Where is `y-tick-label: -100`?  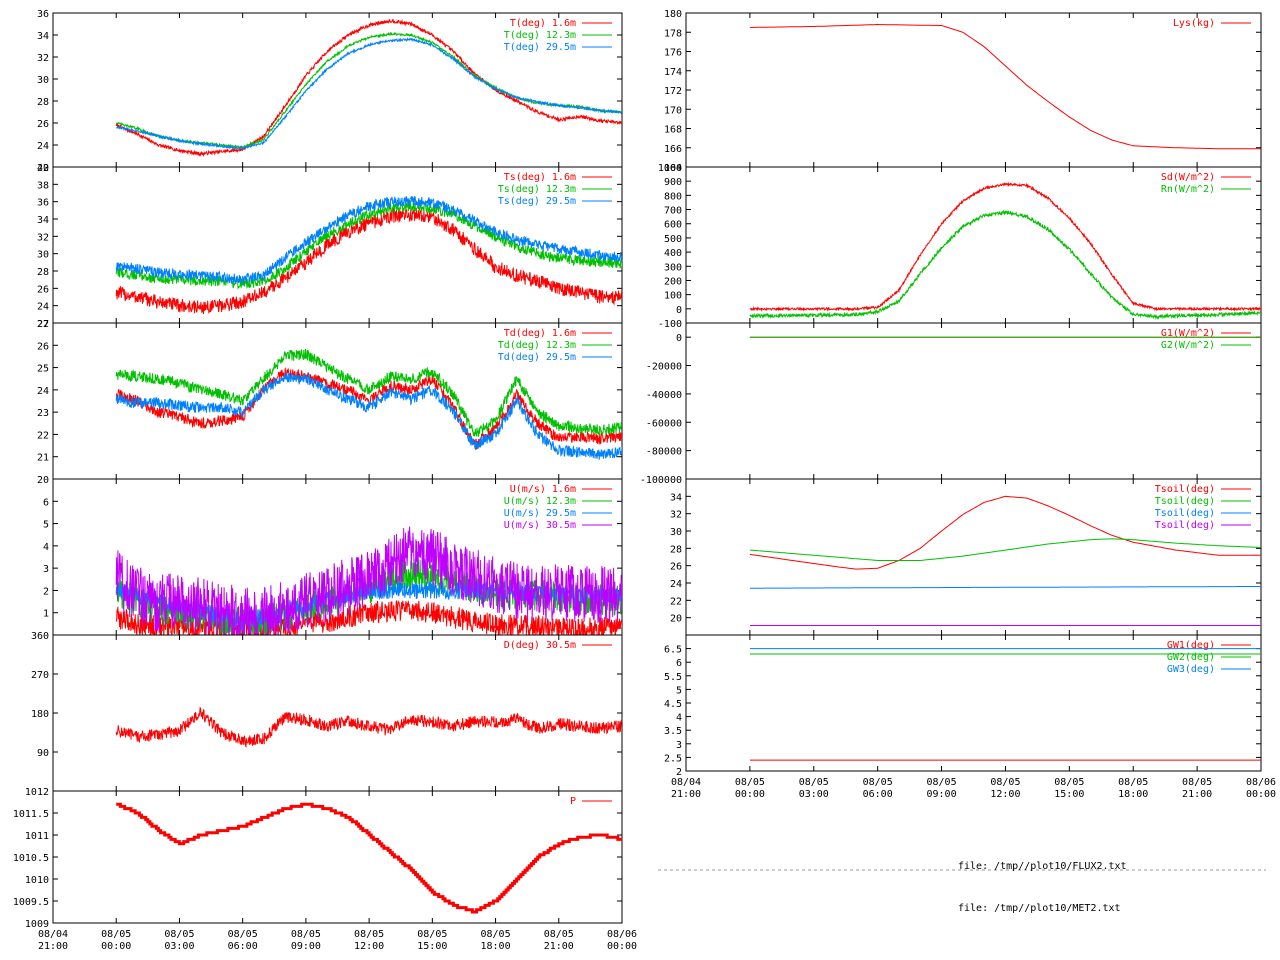
y-tick-label: -100 is located at coordinates (670, 324).